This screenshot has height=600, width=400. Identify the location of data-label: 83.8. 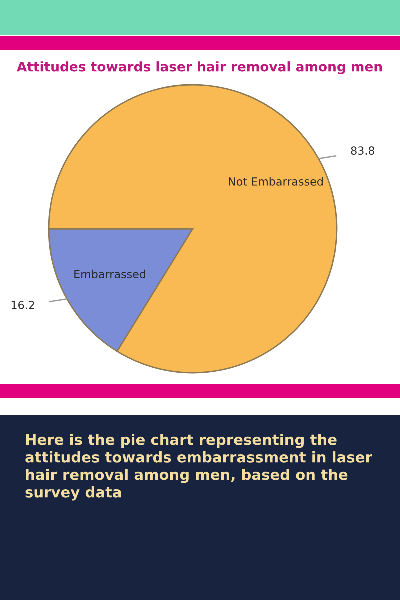
(363, 151).